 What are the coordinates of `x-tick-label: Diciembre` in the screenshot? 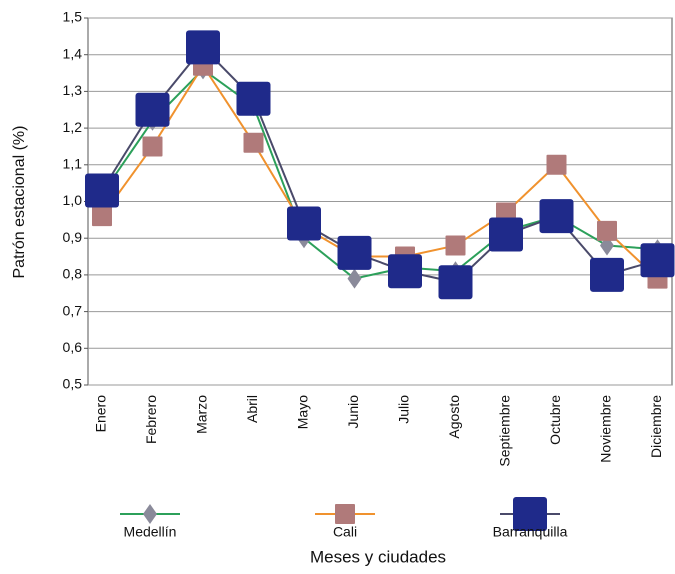 It's located at (656, 426).